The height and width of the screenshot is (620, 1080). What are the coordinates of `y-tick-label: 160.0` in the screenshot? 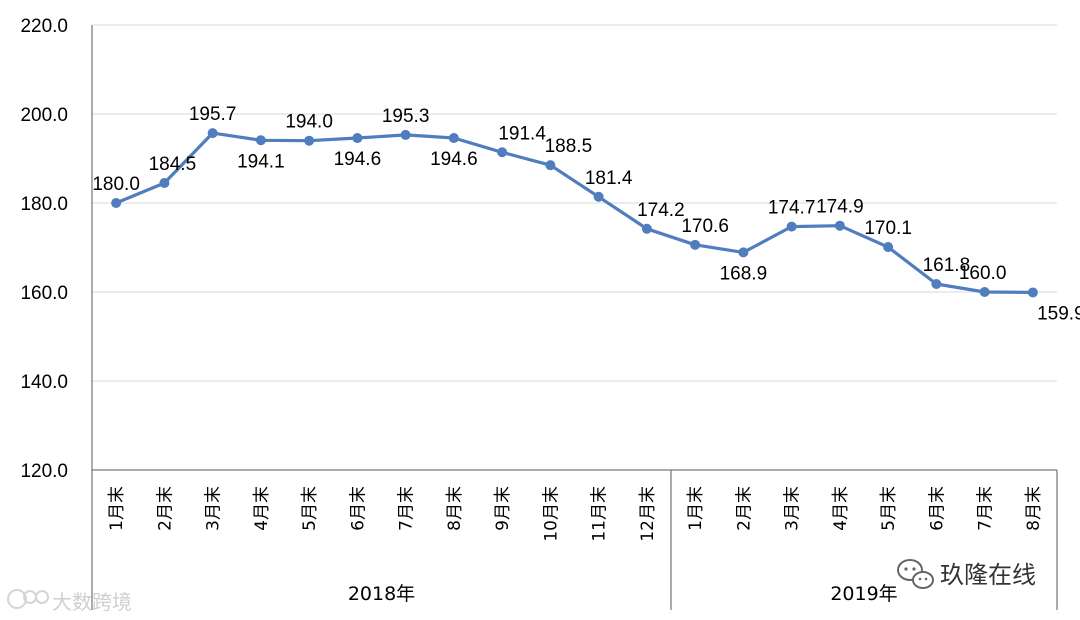 It's located at (44, 293).